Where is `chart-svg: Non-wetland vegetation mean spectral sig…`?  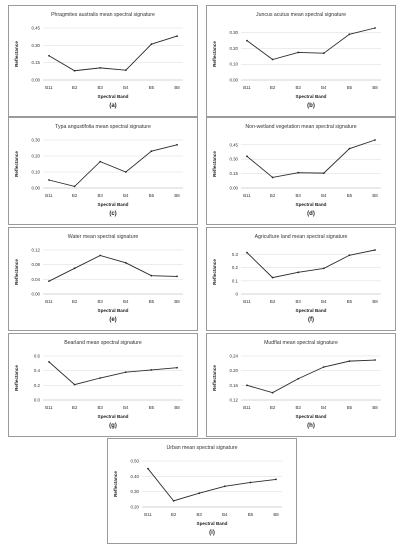
chart-svg: Non-wetland vegetation mean spectral sig… is located at coordinates (296, 170).